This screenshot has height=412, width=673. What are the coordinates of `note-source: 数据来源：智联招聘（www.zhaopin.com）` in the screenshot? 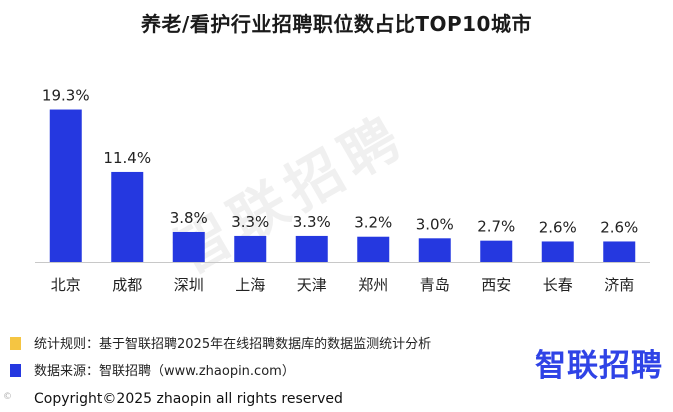 It's located at (152, 369).